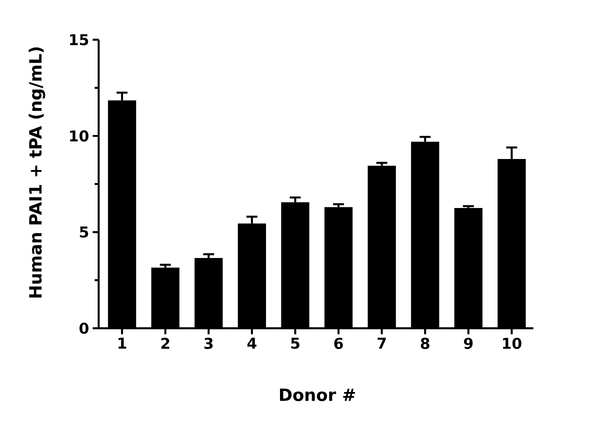 The height and width of the screenshot is (428, 600). What do you see at coordinates (251, 343) in the screenshot?
I see `x-tick-label: 4` at bounding box center [251, 343].